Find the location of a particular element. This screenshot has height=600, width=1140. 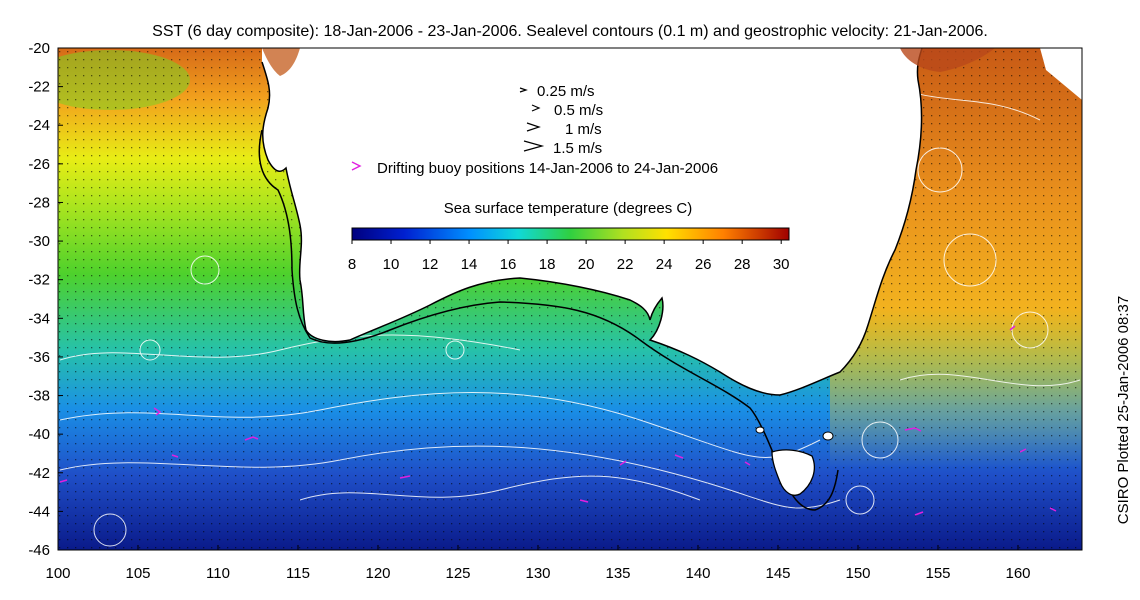

x-tick-label: 145 is located at coordinates (777, 573).